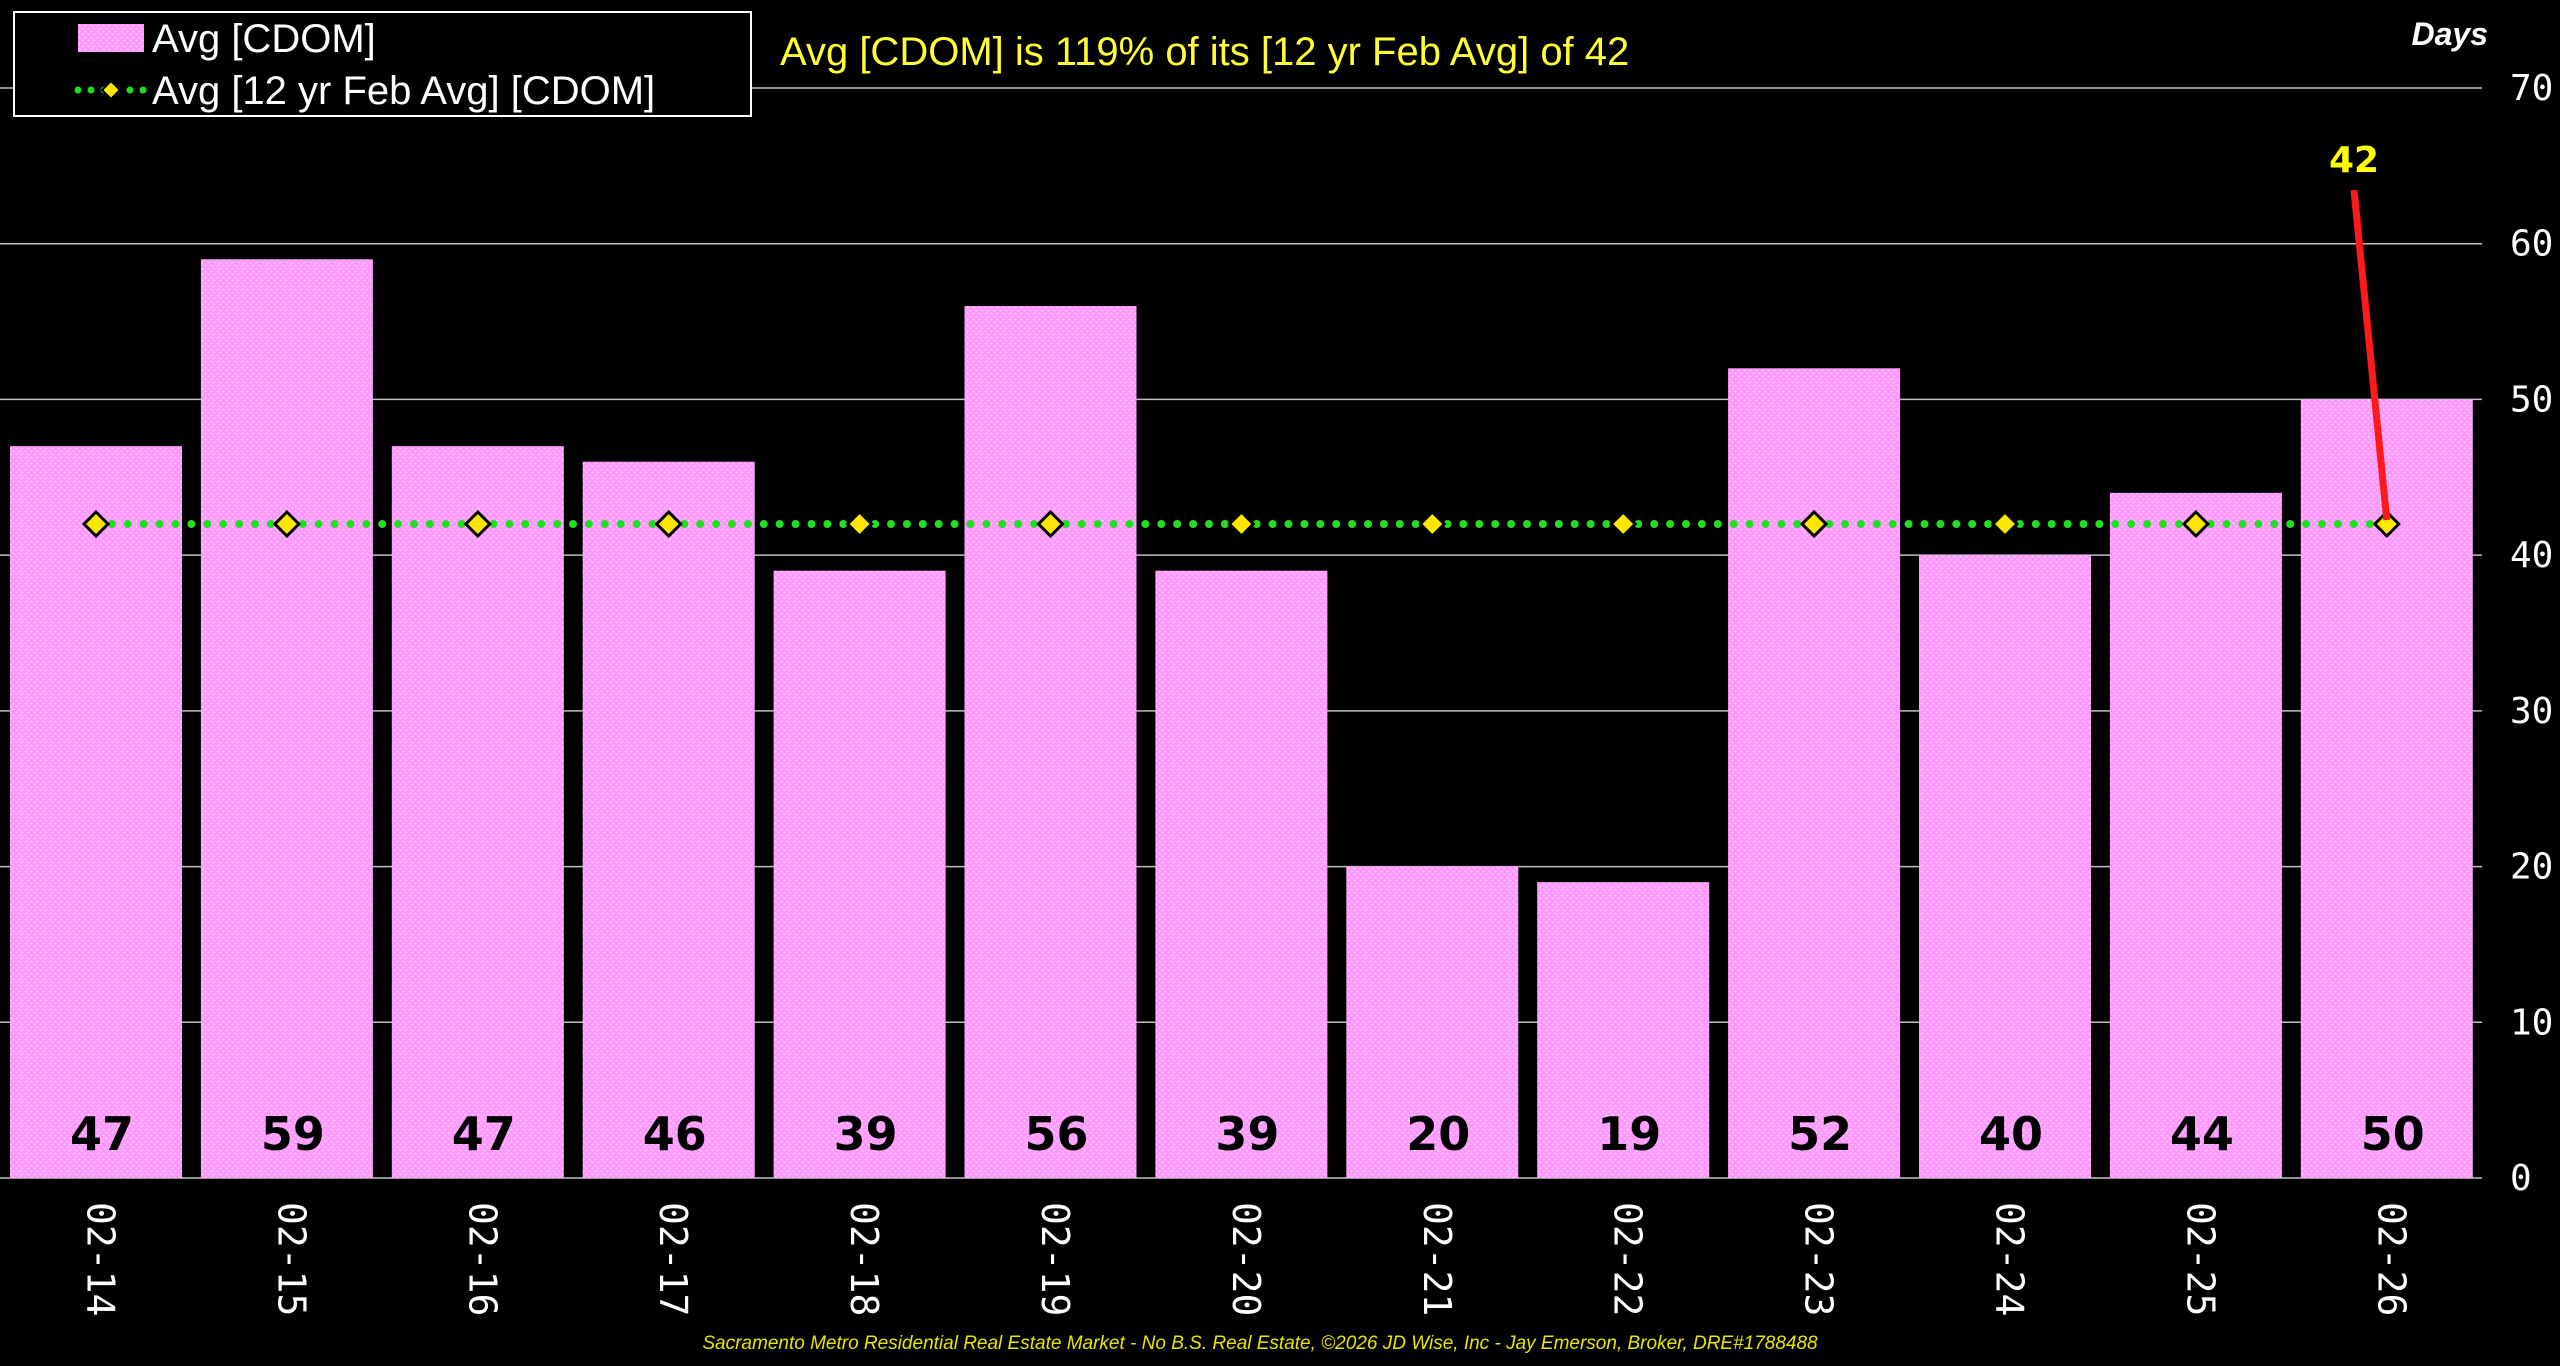  What do you see at coordinates (111, 38) in the screenshot?
I see `legend-swatch-bar` at bounding box center [111, 38].